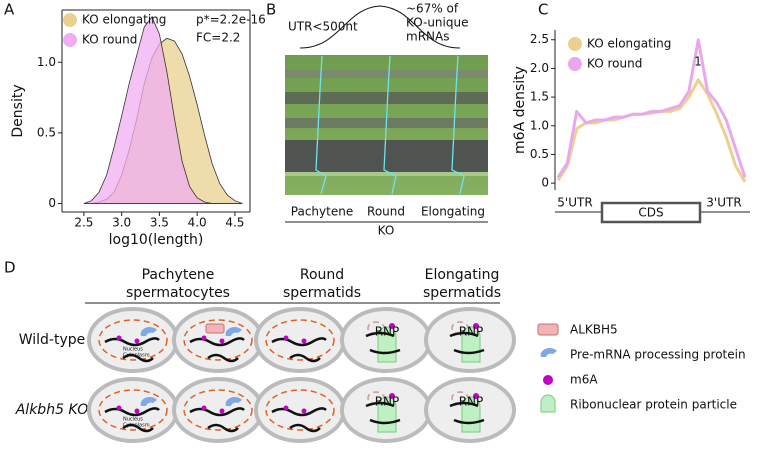 The height and width of the screenshot is (449, 757). Describe the element at coordinates (133, 420) in the screenshot. I see `cell-label: Nucleus` at that location.